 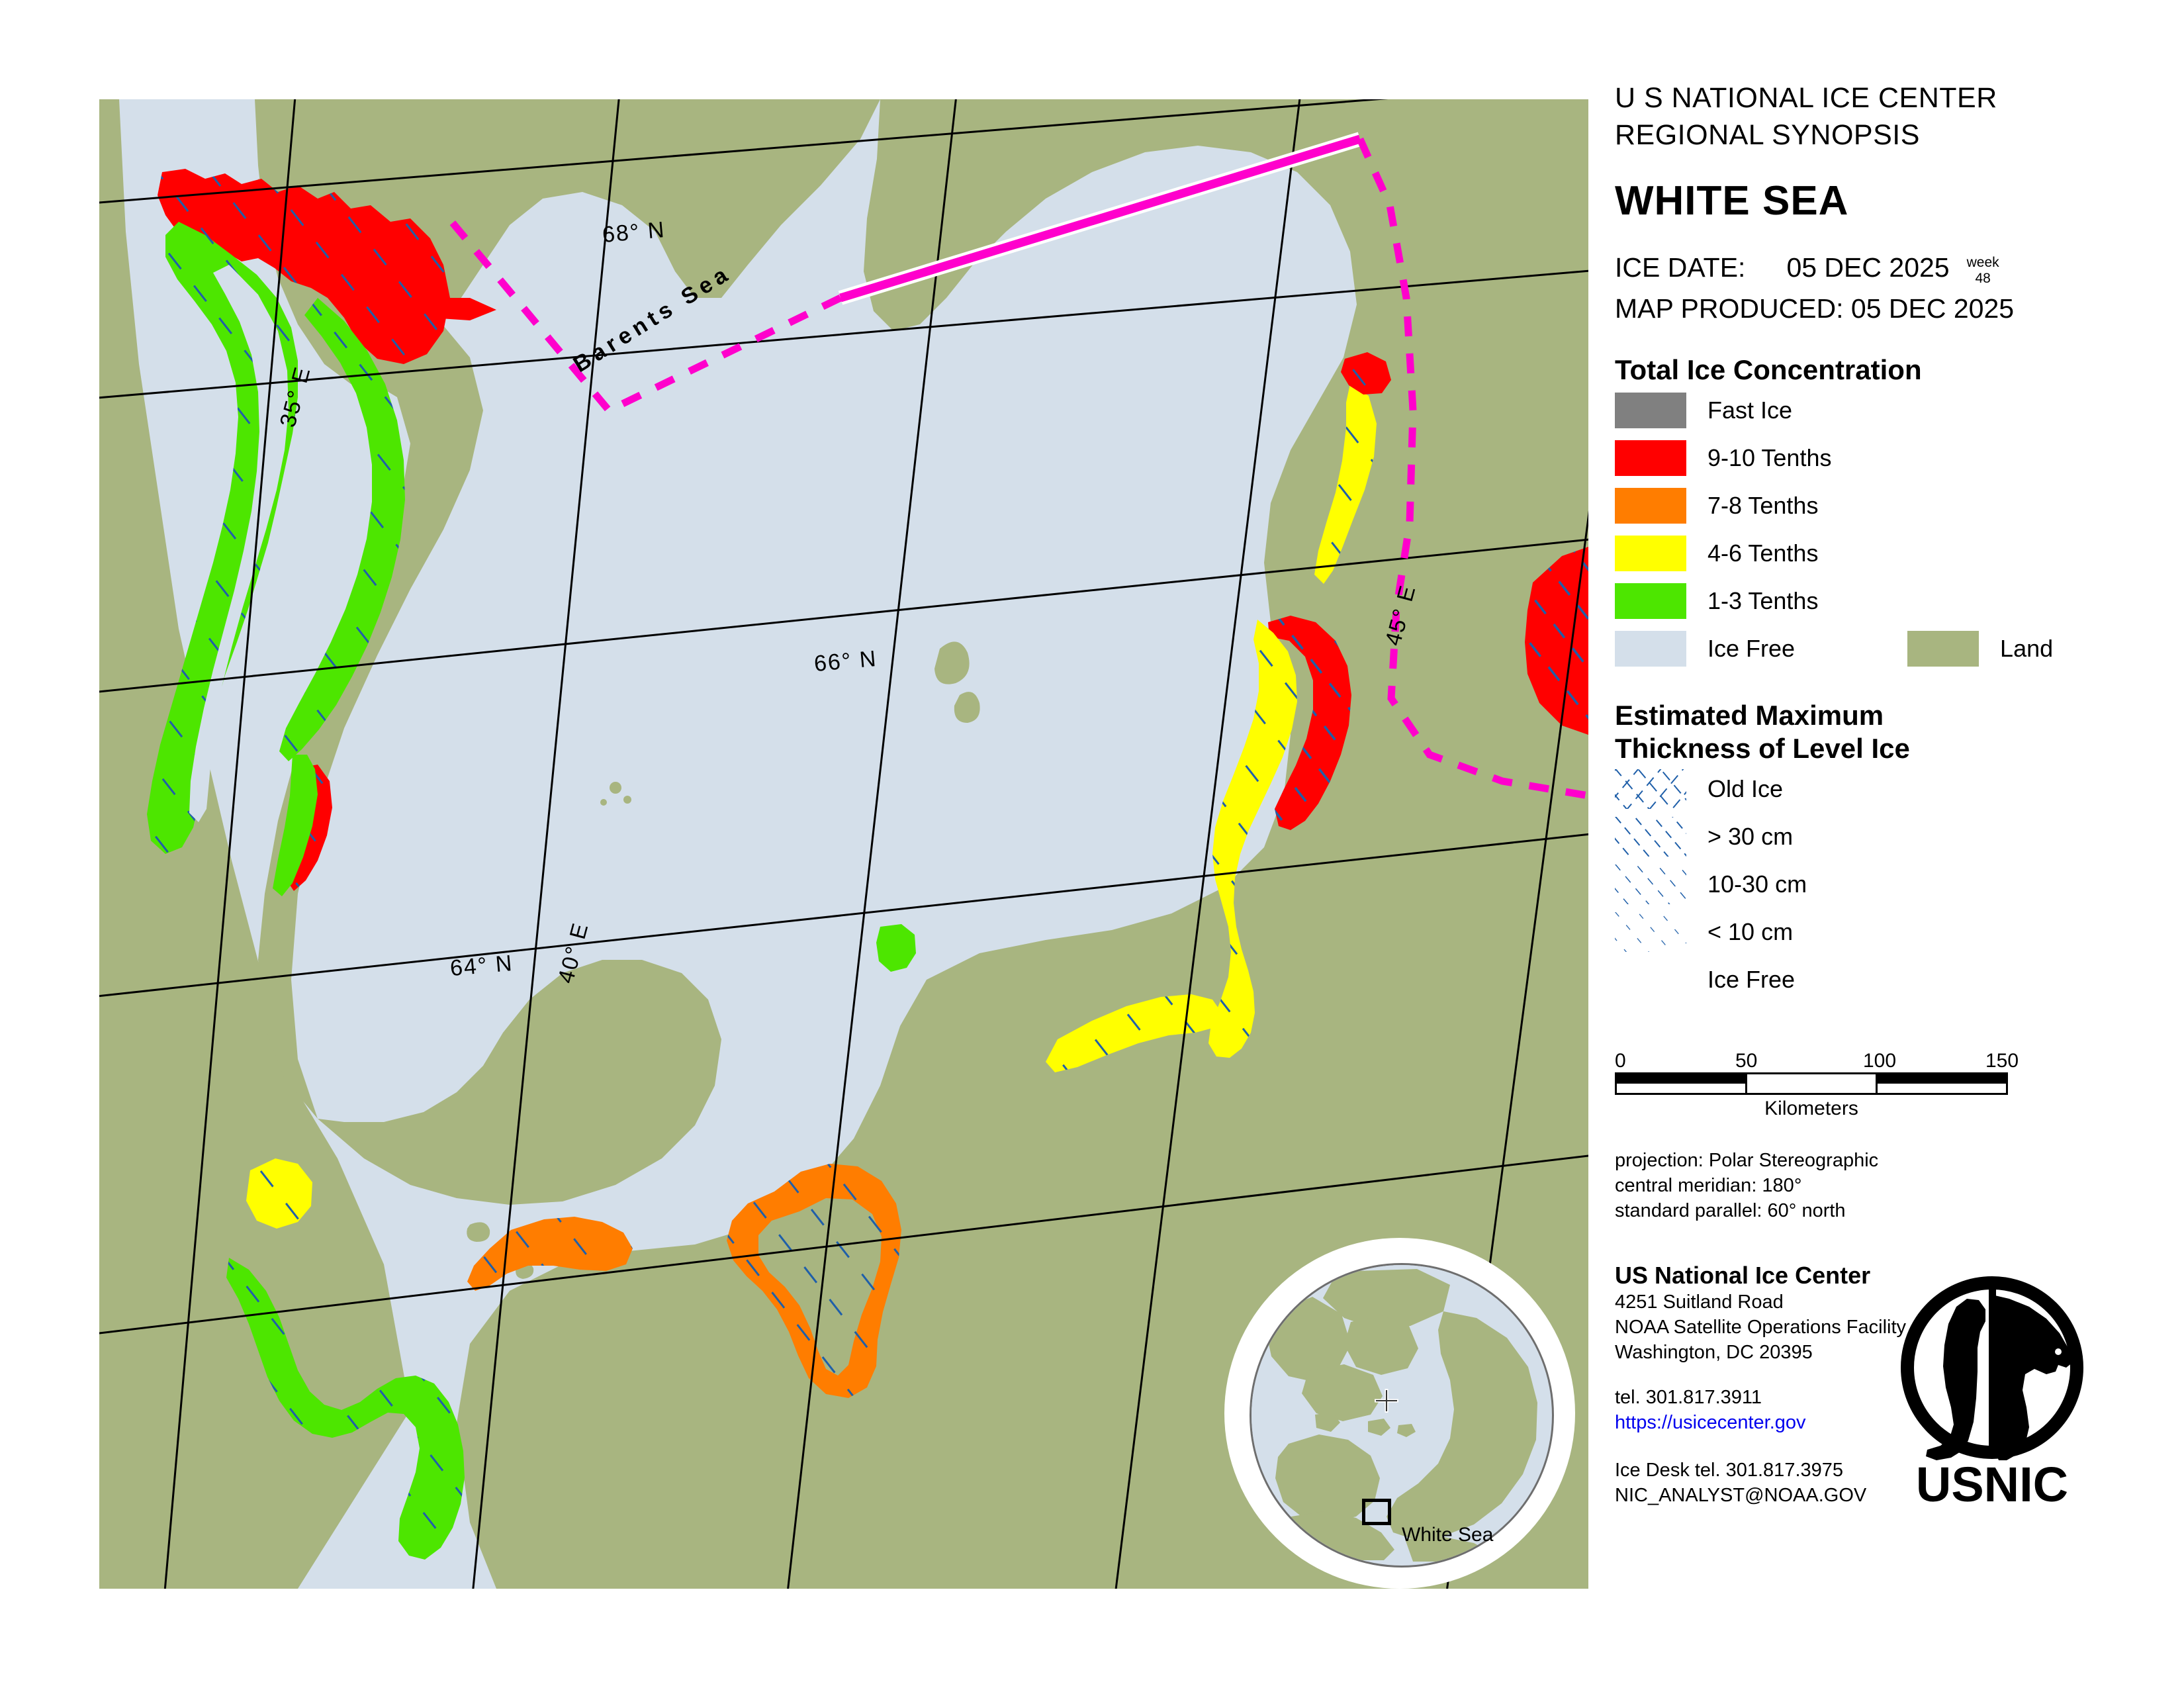 I want to click on contact-url: https://usicecenter.gov, so click(x=1710, y=1422).